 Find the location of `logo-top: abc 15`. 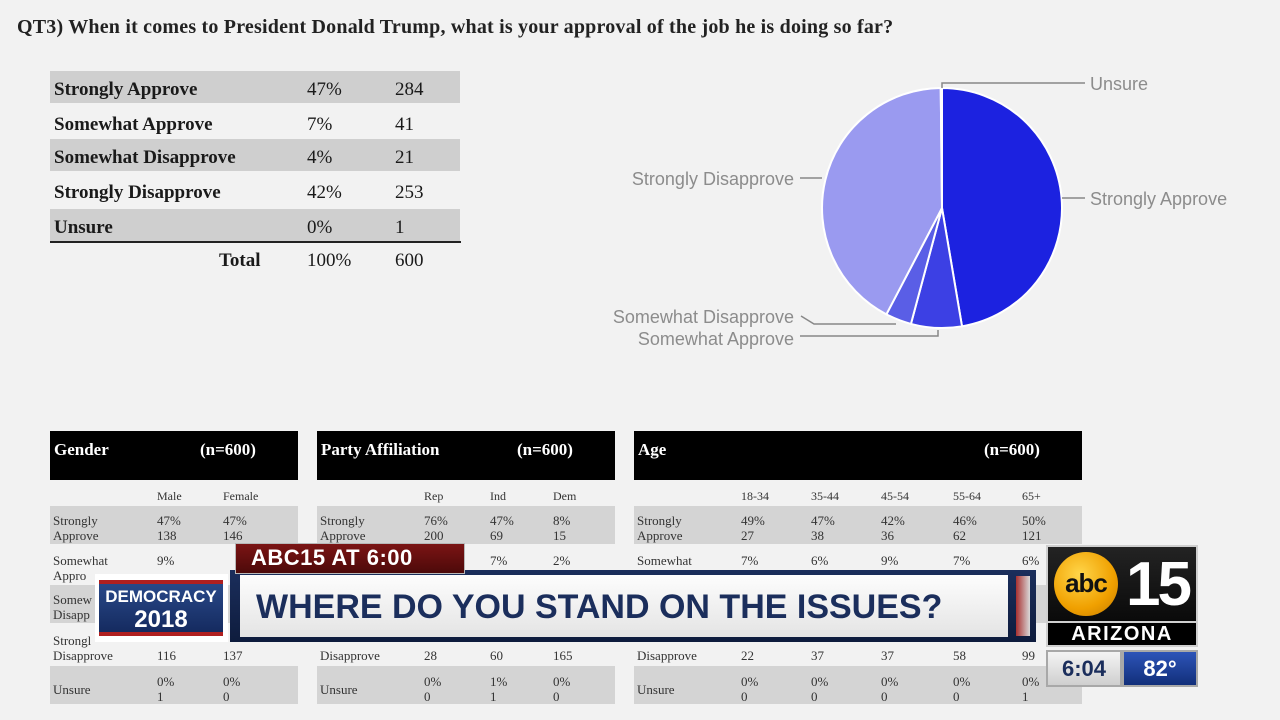

logo-top: abc 15 is located at coordinates (1122, 584).